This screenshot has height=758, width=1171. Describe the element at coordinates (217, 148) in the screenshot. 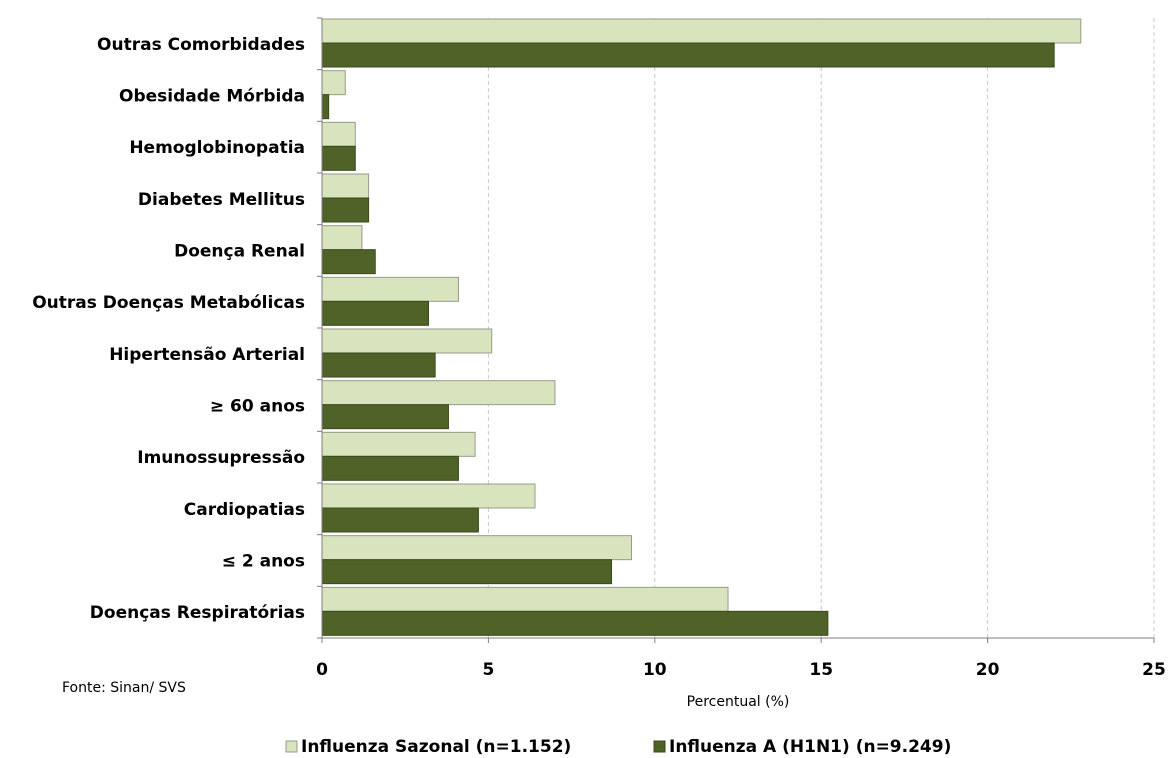

I see `category-label: Hemoglobinopatia` at that location.